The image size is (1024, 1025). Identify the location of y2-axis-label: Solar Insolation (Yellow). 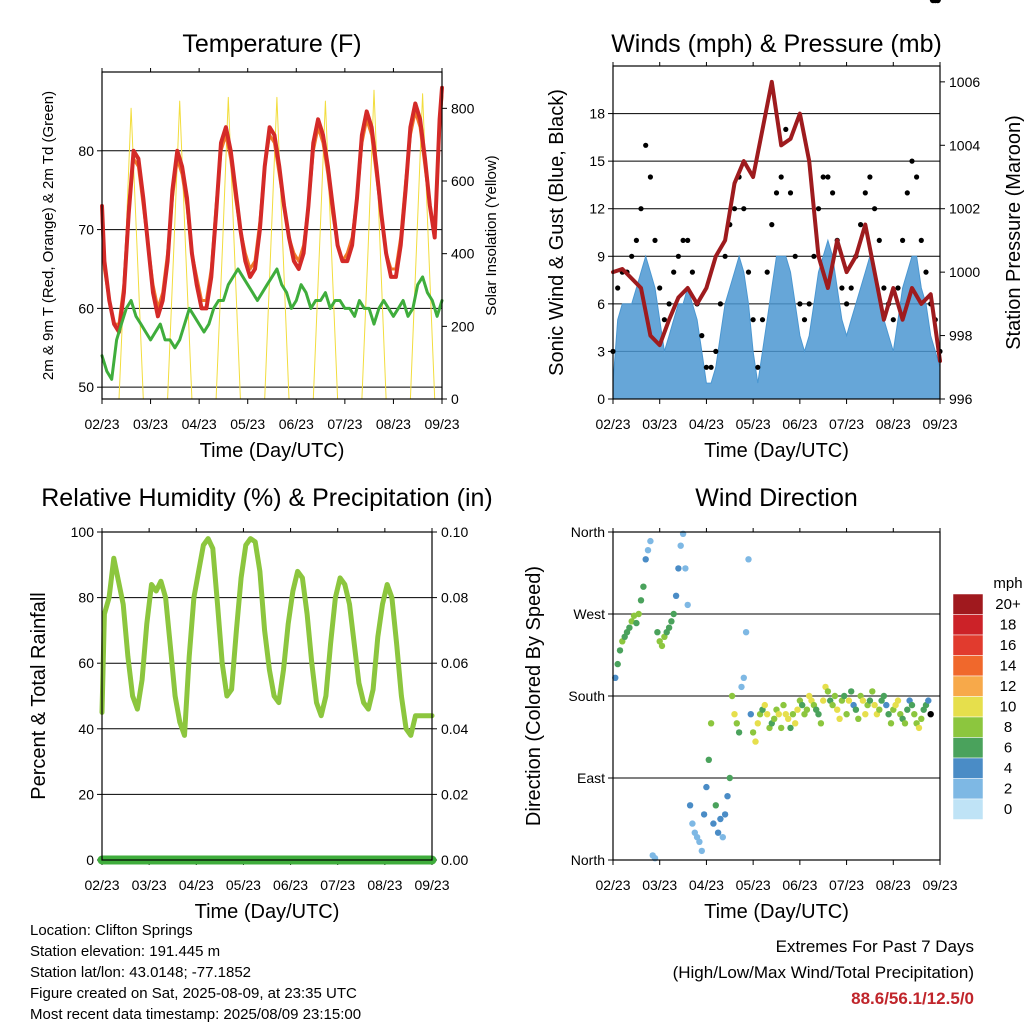
(491, 235).